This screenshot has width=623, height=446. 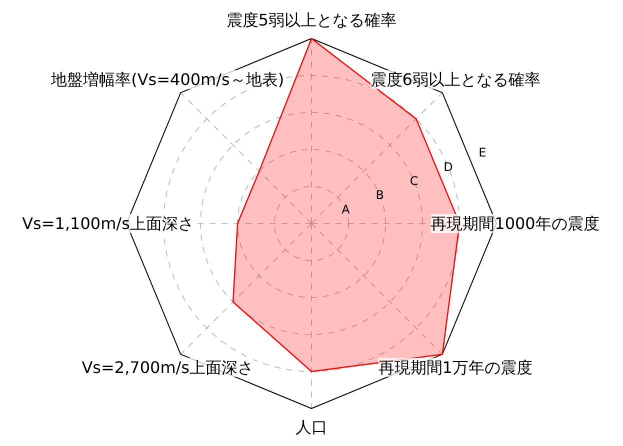 What do you see at coordinates (448, 167) in the screenshot?
I see `y-tick-label: D` at bounding box center [448, 167].